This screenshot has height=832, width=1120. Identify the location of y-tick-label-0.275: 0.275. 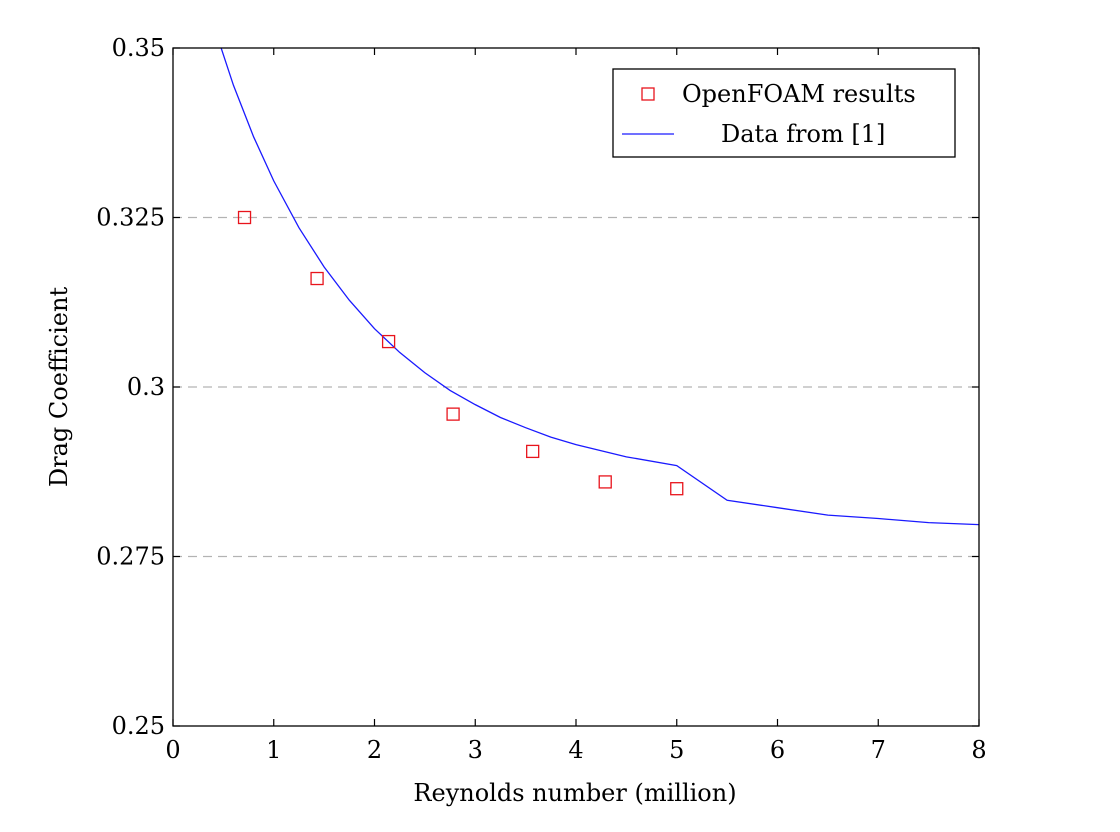
(130, 557).